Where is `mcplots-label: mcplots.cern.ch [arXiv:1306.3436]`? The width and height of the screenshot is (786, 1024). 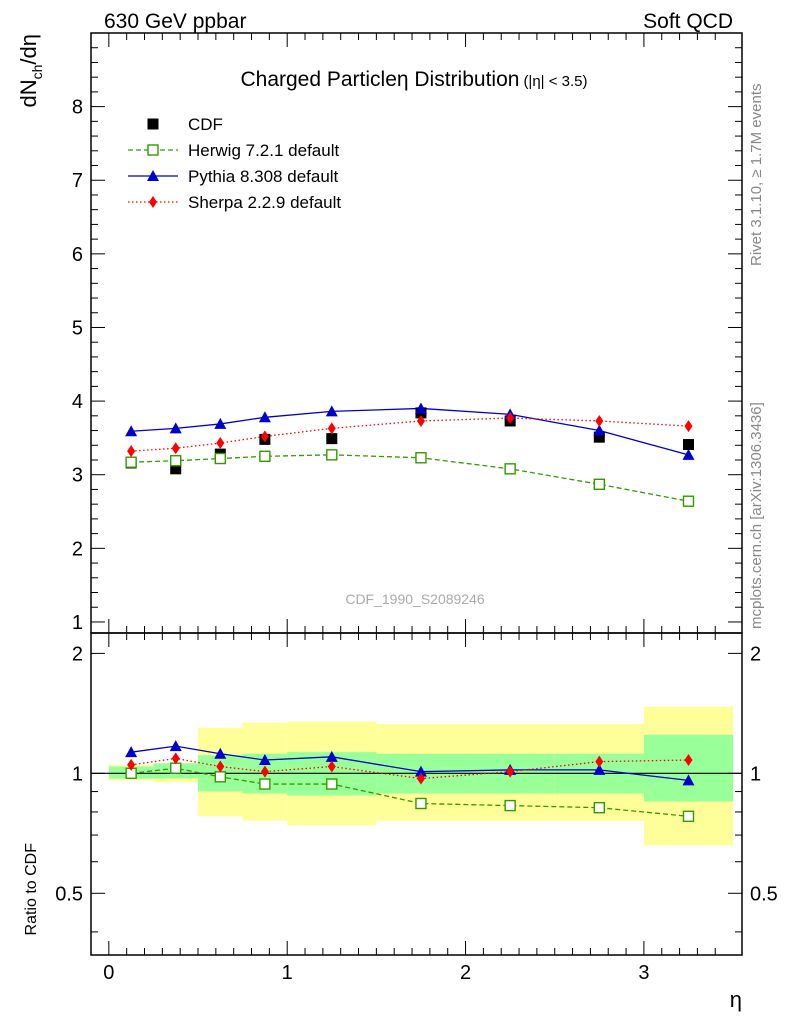 mcplots-label: mcplots.cern.ch [arXiv:1306.3436] is located at coordinates (756, 515).